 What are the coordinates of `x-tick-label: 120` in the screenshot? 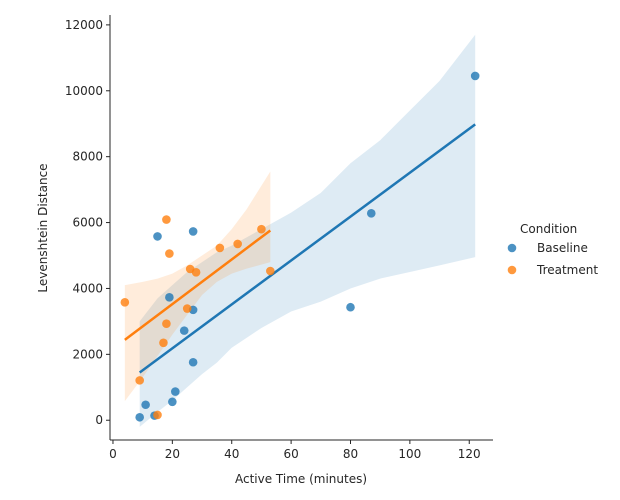 It's located at (469, 454).